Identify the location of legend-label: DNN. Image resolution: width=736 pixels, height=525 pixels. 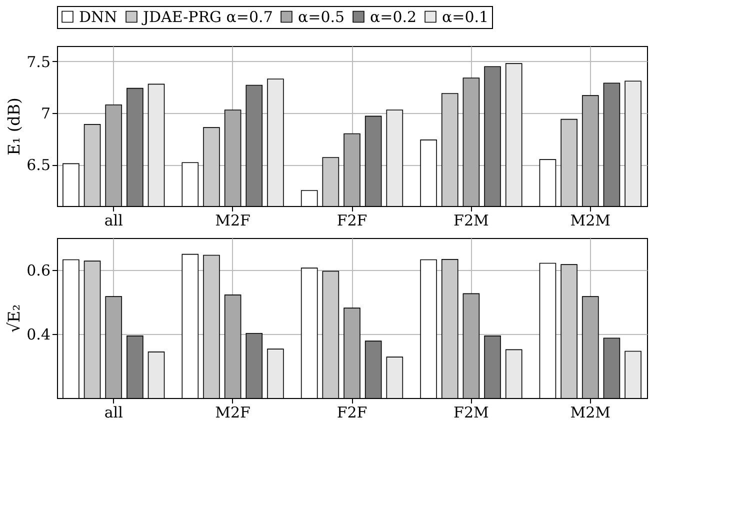
(98, 17).